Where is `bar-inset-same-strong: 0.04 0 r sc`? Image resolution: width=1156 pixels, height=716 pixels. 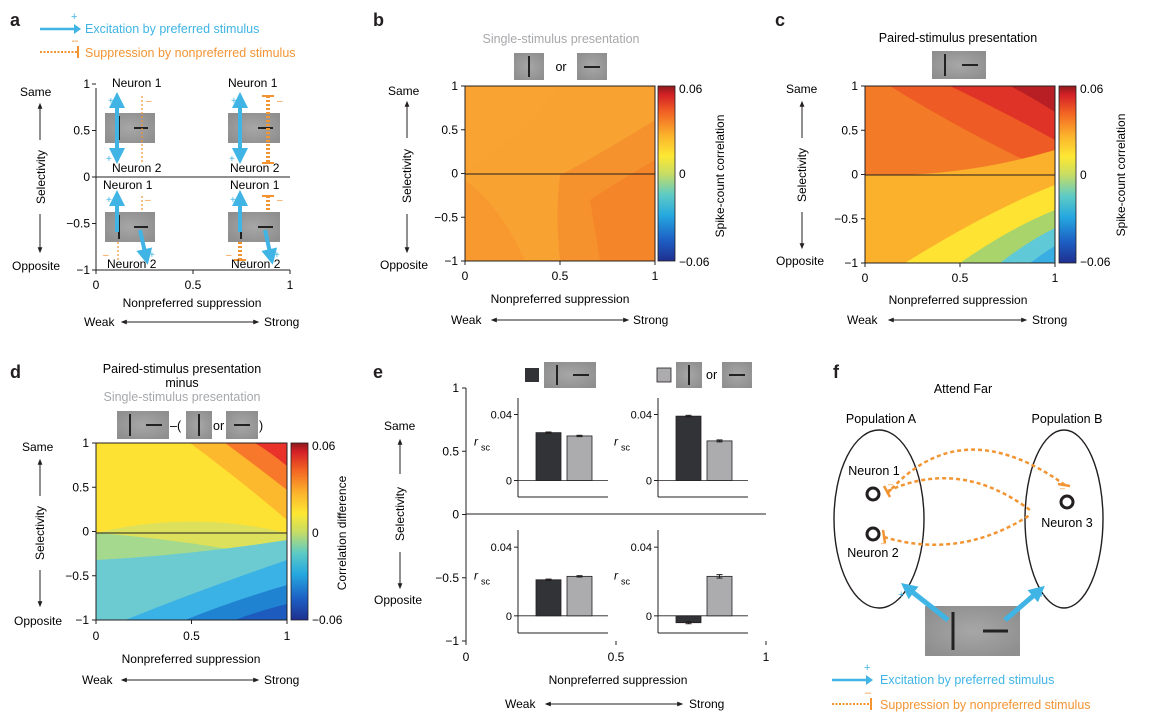
bar-inset-same-strong: 0.04 0 r sc is located at coordinates (681, 448).